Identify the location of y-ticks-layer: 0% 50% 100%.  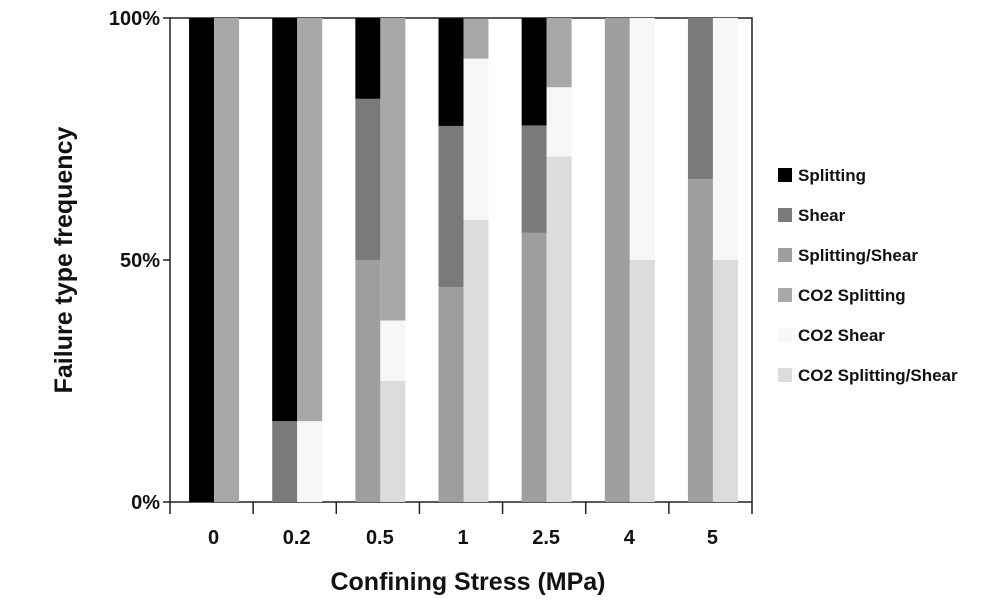
(139, 261).